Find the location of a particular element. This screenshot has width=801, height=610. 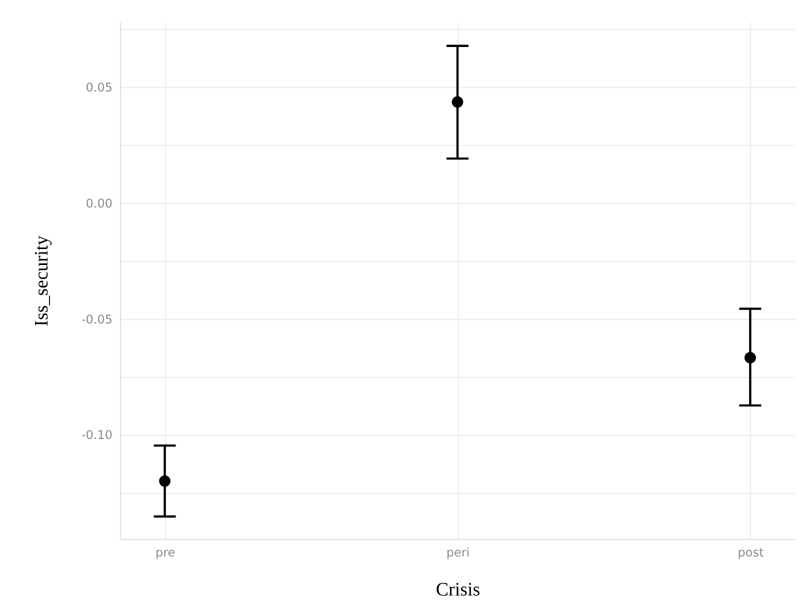

x-tick-label: post is located at coordinates (751, 553).